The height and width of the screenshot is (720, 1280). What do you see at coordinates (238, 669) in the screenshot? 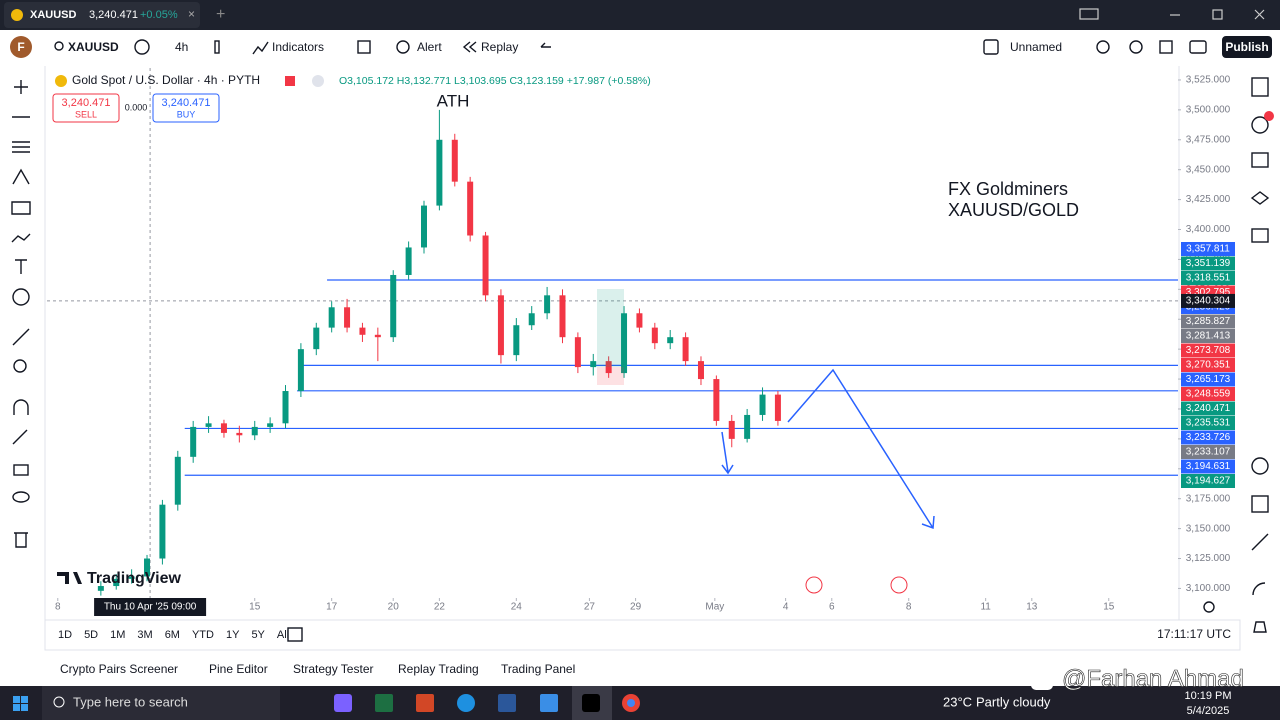
I see `panel-tab: Pine Editor` at bounding box center [238, 669].